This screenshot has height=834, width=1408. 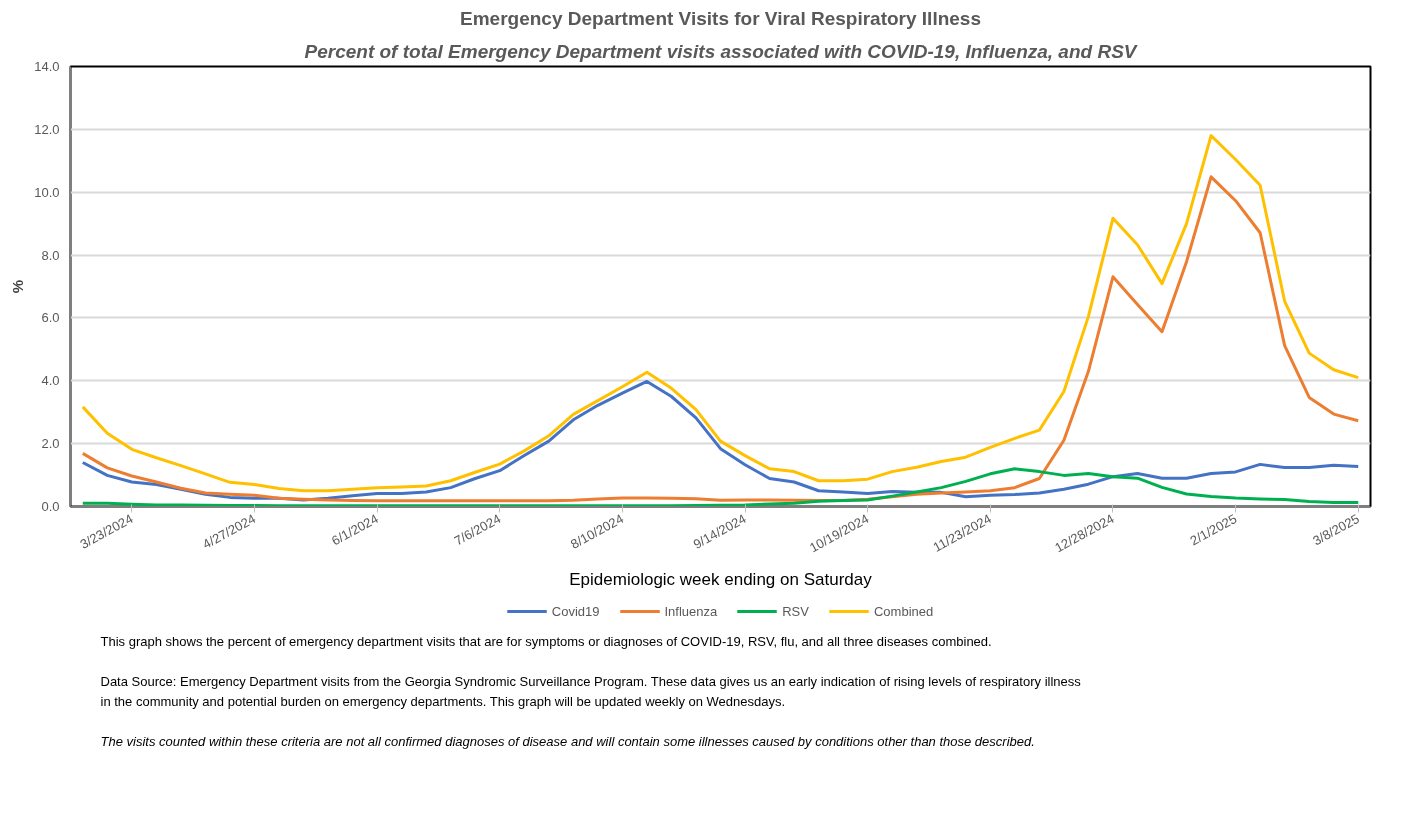 I want to click on source-note: Data Source: Emergency Department visits from the Georgia Syndromic Surveillance Program. These data gives us an early indication of rising levels of respiratory illness in the community and potential burden on emergency departments. This graph will be updated weekly on Wednesdays., so click(x=591, y=691).